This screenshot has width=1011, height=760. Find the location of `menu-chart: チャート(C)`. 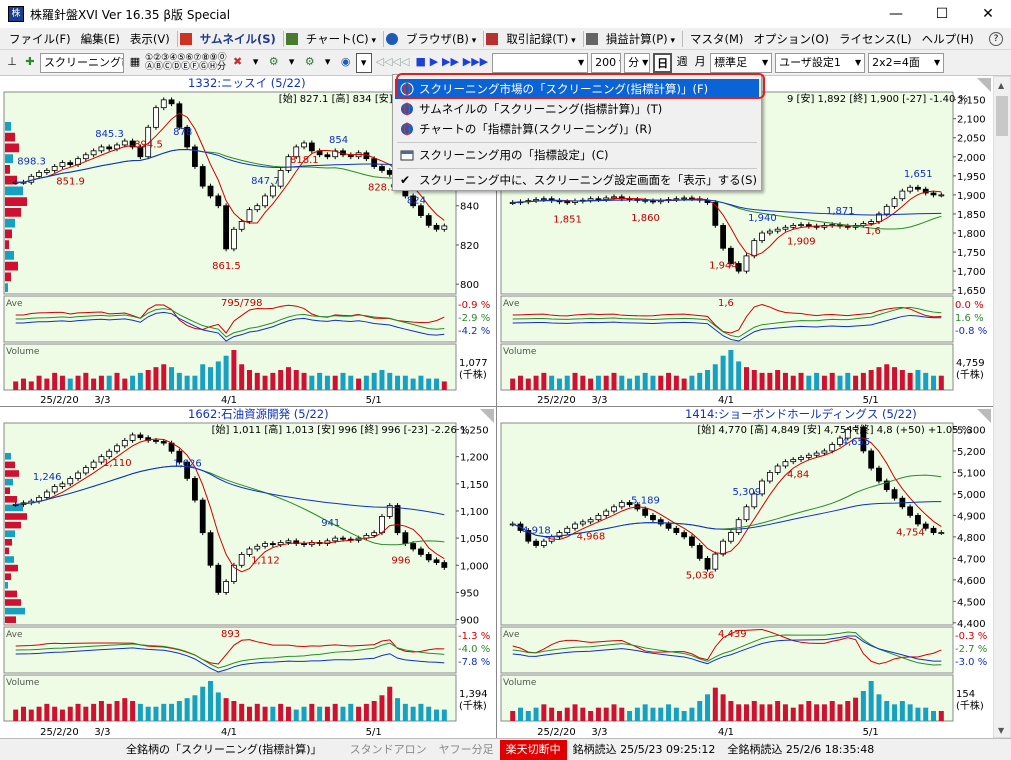

menu-chart: チャート(C) is located at coordinates (341, 39).